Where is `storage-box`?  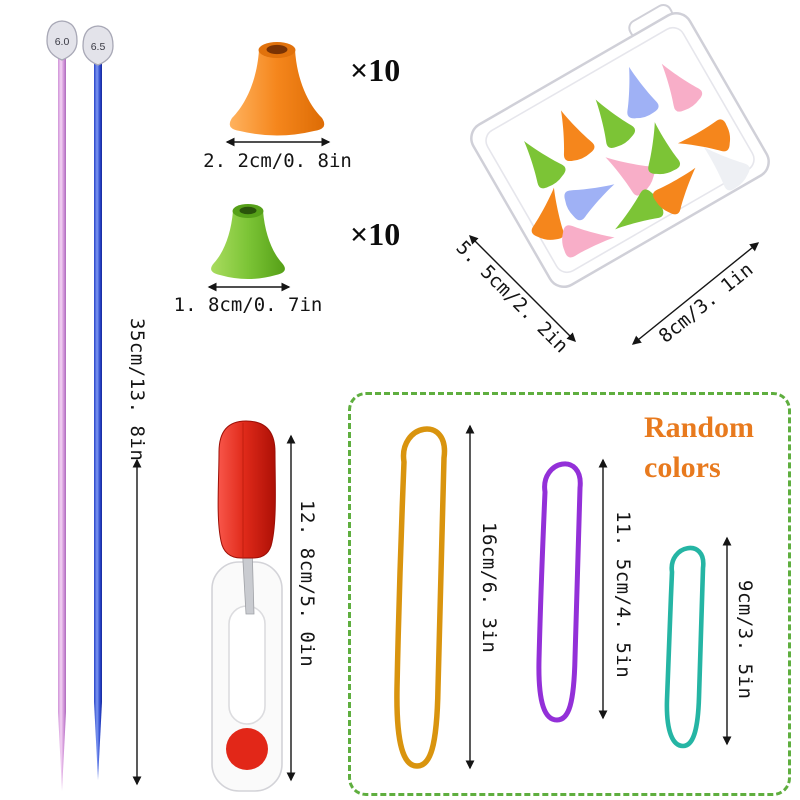
storage-box is located at coordinates (620, 146).